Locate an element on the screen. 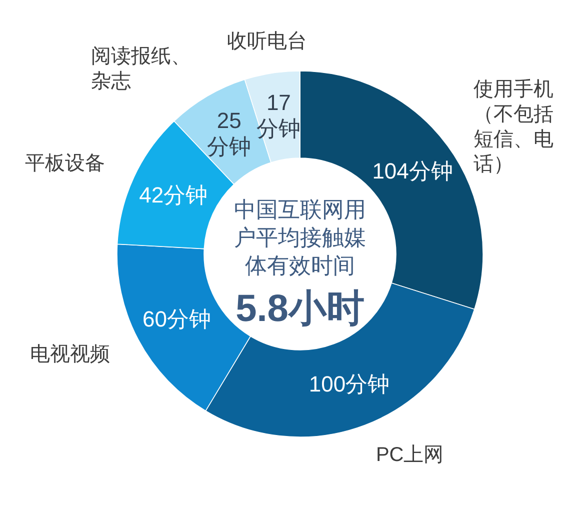 Image resolution: width=562 pixels, height=515 pixels. slice-label: 电视视频 is located at coordinates (70, 355).